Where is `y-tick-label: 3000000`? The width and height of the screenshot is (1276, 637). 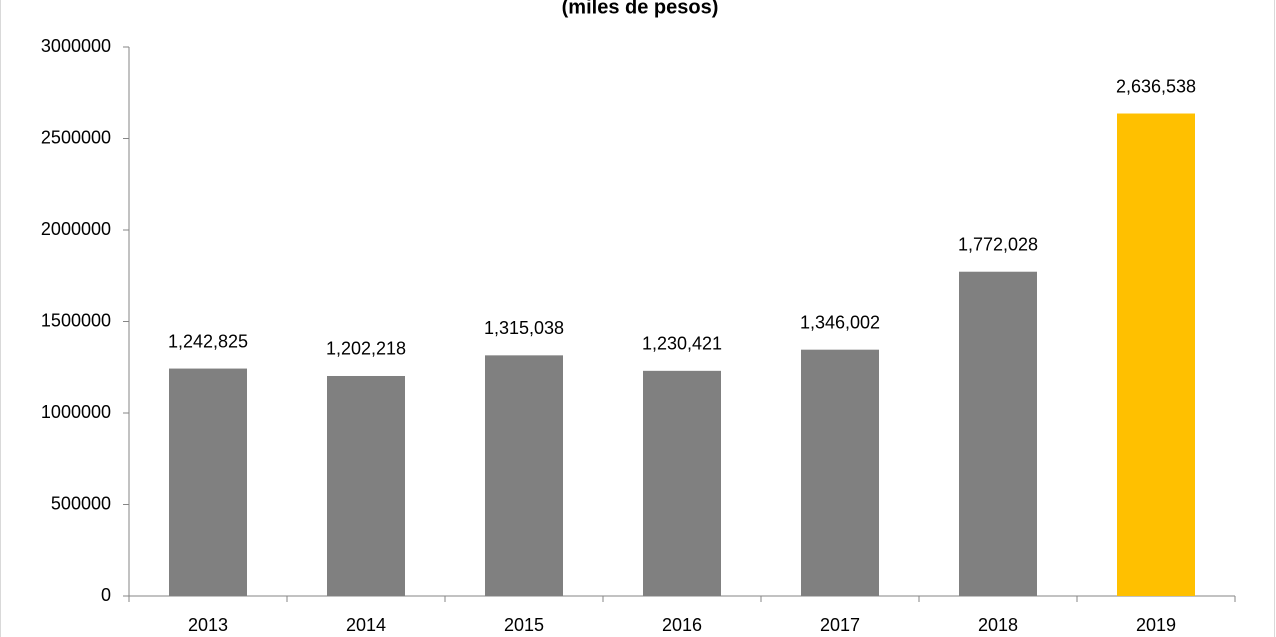 y-tick-label: 3000000 is located at coordinates (76, 46).